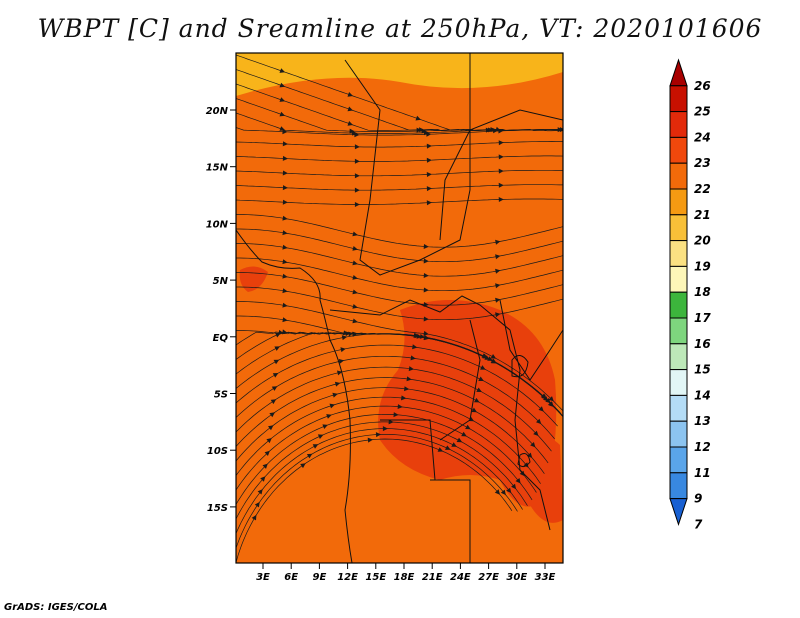  Describe the element at coordinates (221, 395) in the screenshot. I see `lat-tick-label: 5S` at that location.